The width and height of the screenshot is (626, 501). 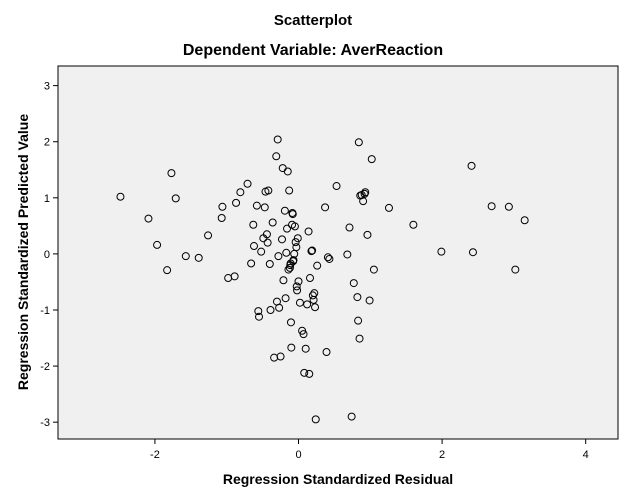 I want to click on x-tick-label: 4, so click(x=586, y=455).